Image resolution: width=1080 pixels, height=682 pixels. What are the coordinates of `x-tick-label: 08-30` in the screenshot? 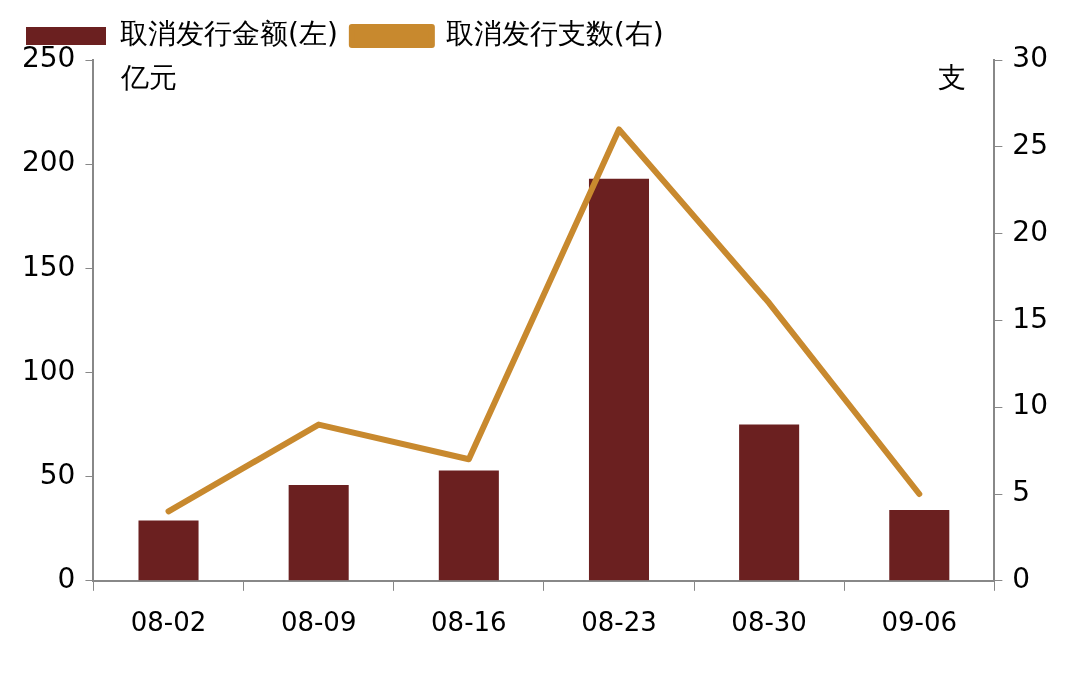 It's located at (769, 622).